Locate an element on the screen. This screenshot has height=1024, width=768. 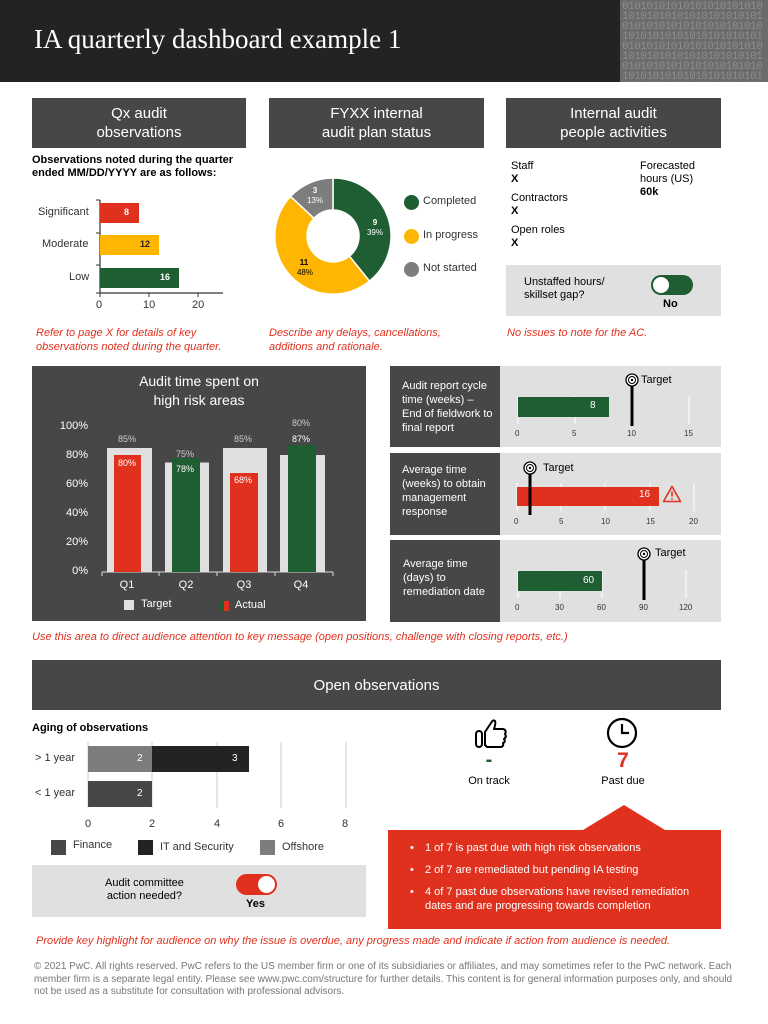
staff-value: X is located at coordinates (515, 179).